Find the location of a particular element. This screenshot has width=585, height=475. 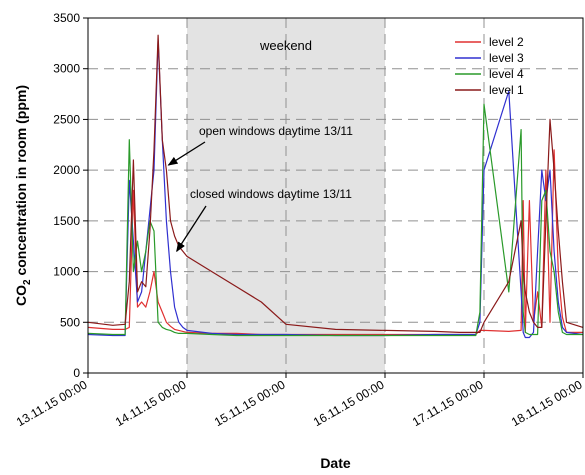

y-tick-label: 3500 is located at coordinates (66, 18).